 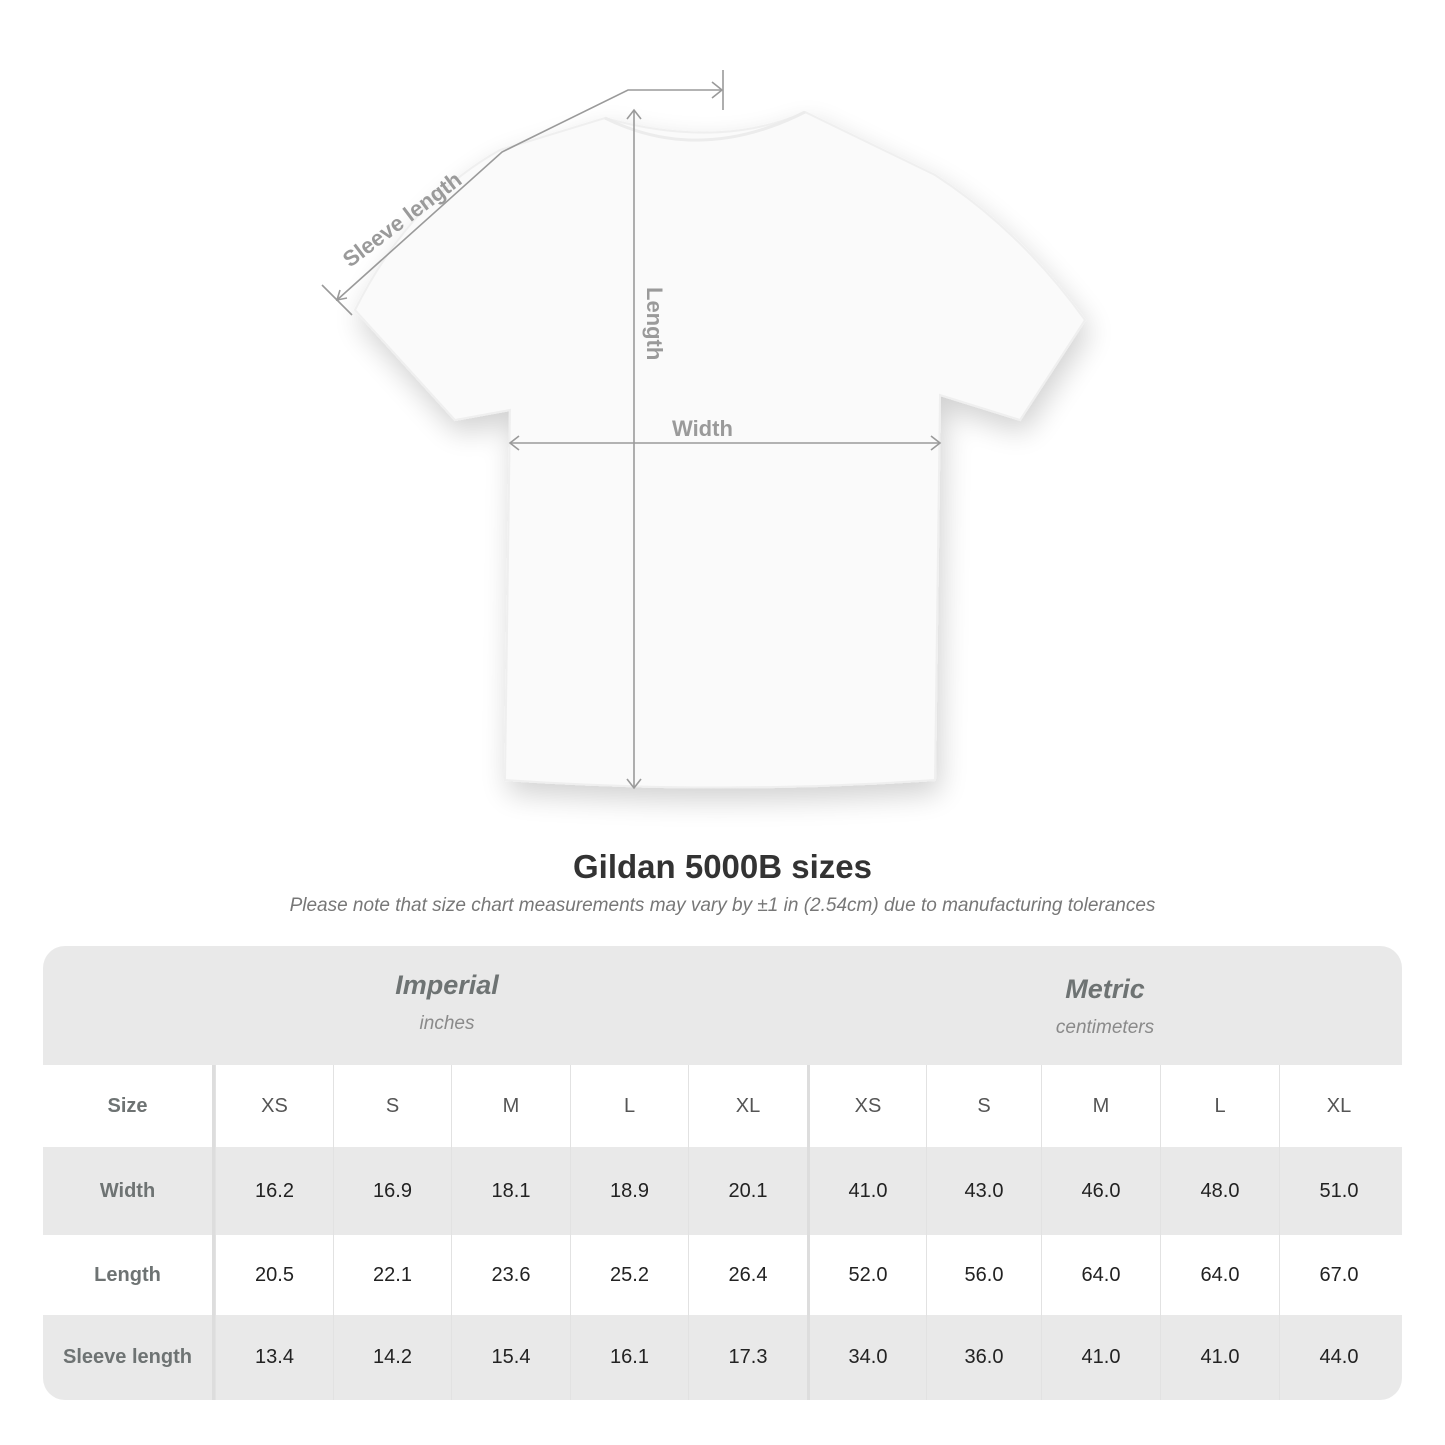 I want to click on row-label: Width, so click(x=129, y=1191).